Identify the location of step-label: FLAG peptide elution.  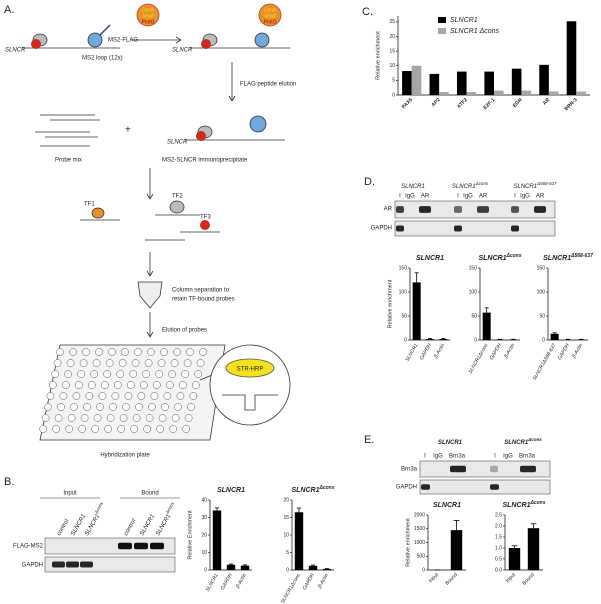
(268, 85).